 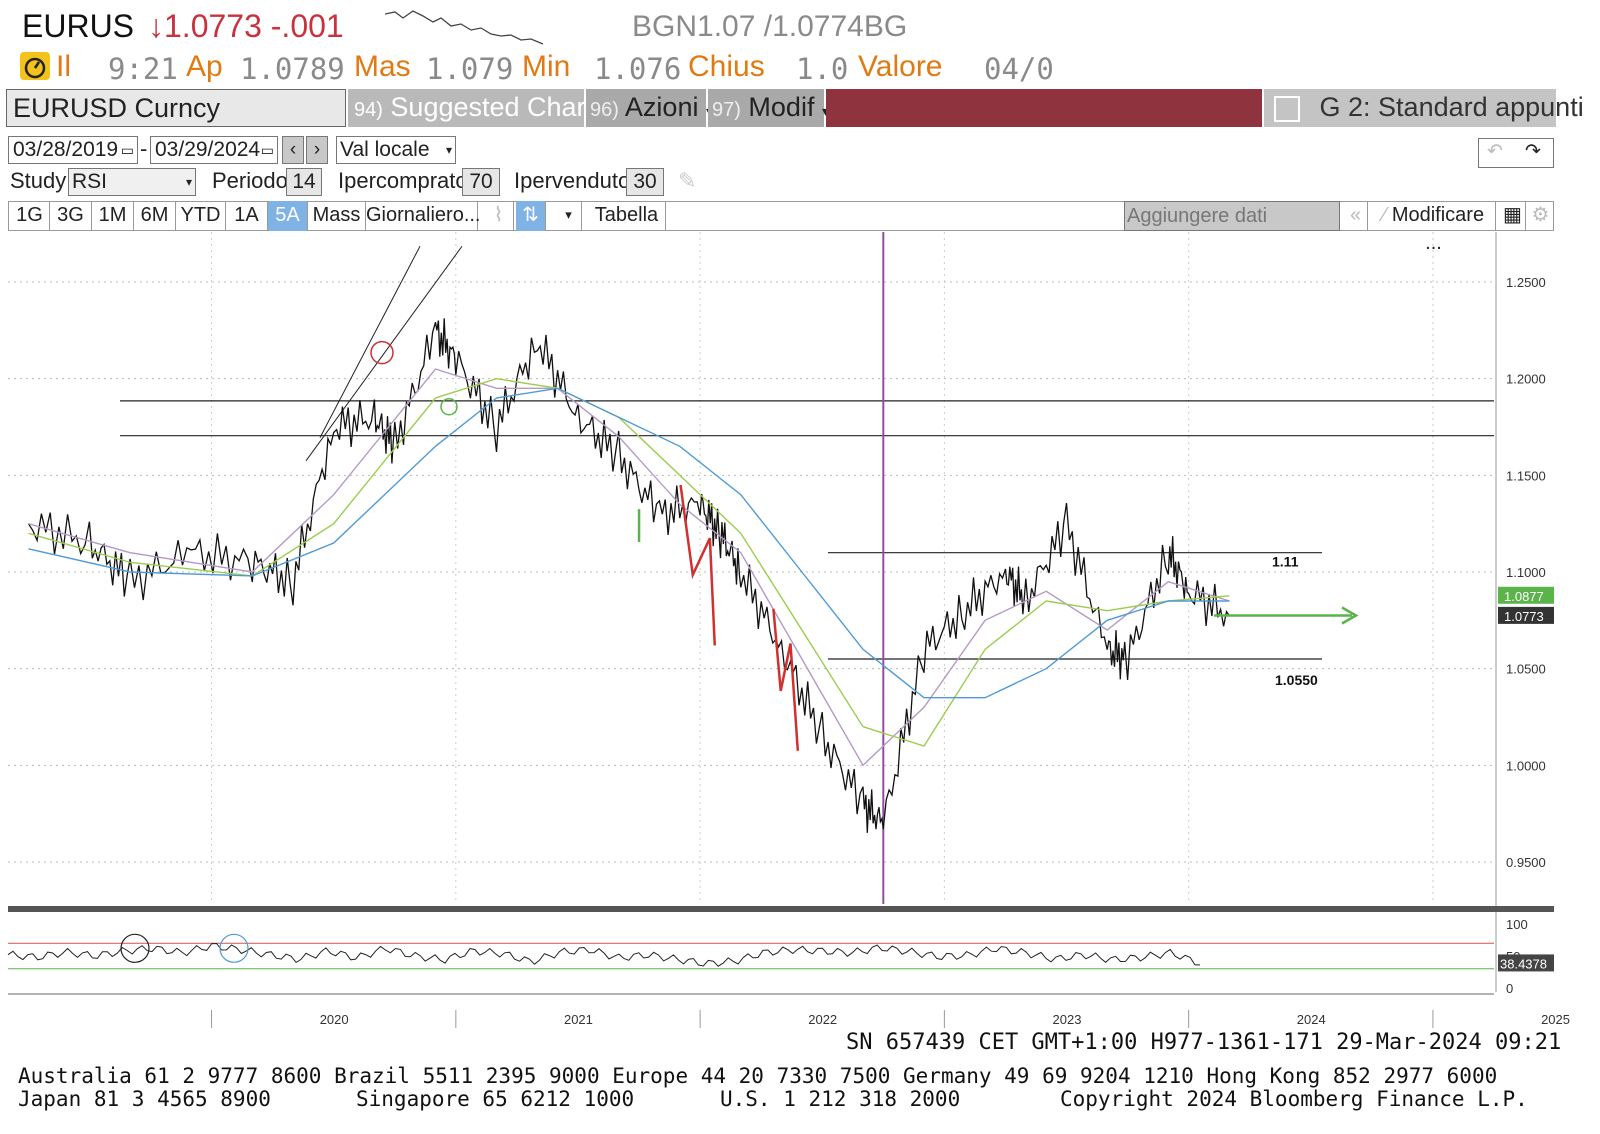 What do you see at coordinates (768, 108) in the screenshot?
I see `menu-modif: 97) Modif ▾` at bounding box center [768, 108].